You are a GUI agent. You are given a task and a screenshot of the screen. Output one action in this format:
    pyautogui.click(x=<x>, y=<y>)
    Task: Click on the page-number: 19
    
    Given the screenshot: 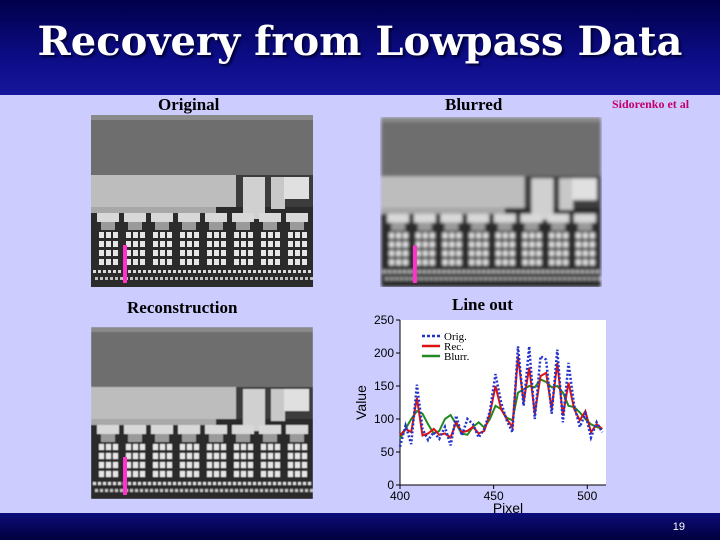 What is the action you would take?
    pyautogui.click(x=678, y=527)
    